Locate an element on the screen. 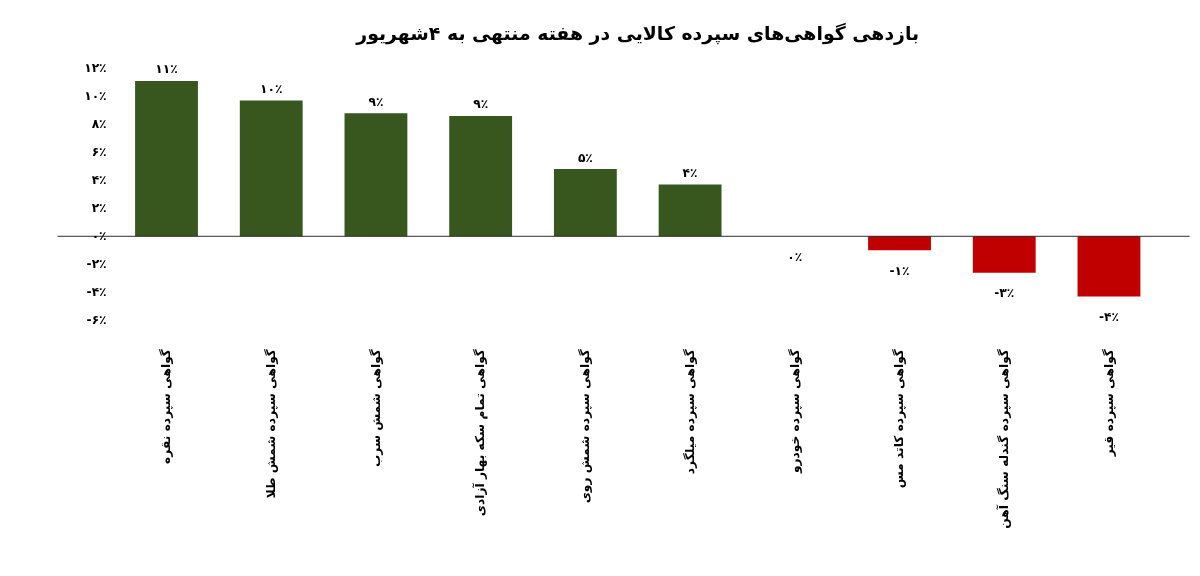 The image size is (1200, 576). data-label: -۴٪ is located at coordinates (1108, 316).